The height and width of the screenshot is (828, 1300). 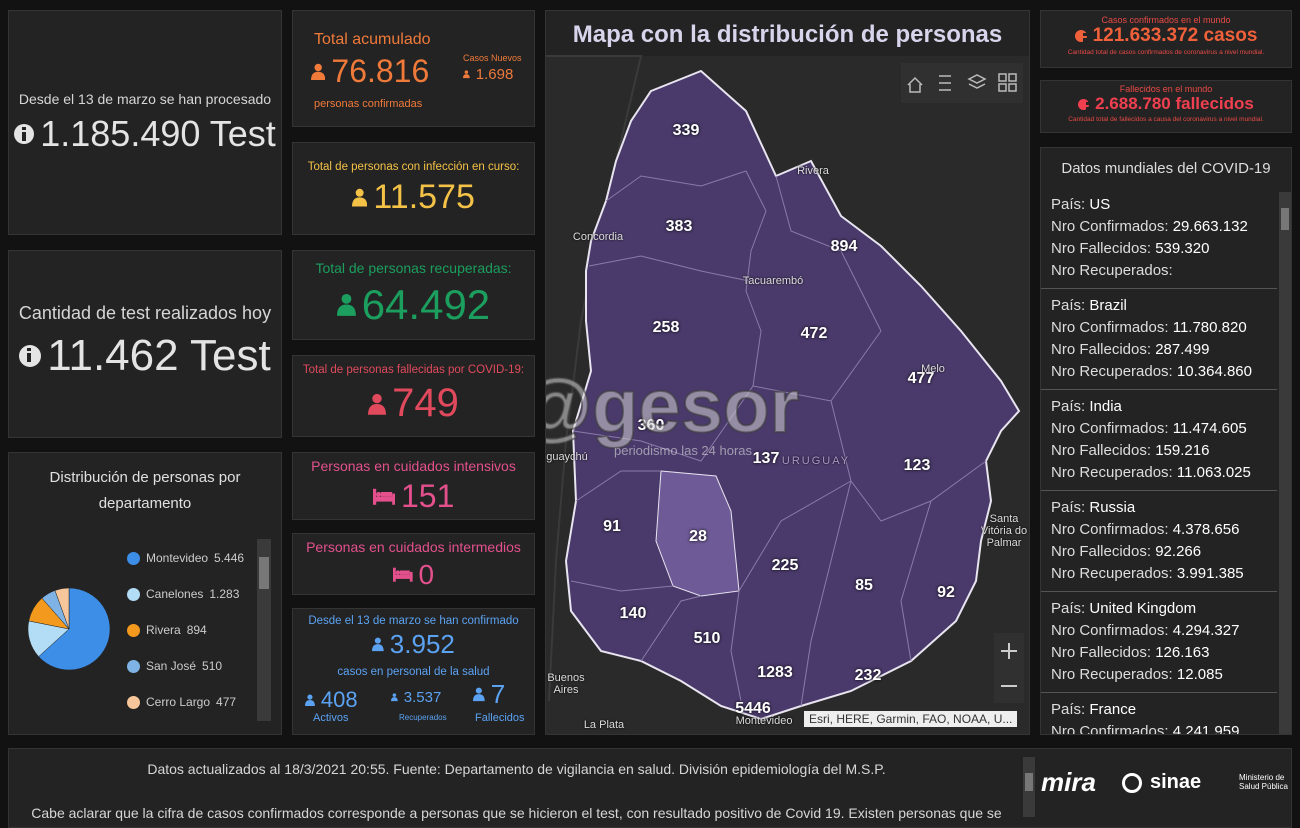 I want to click on legend-value: 477, so click(x=226, y=702).